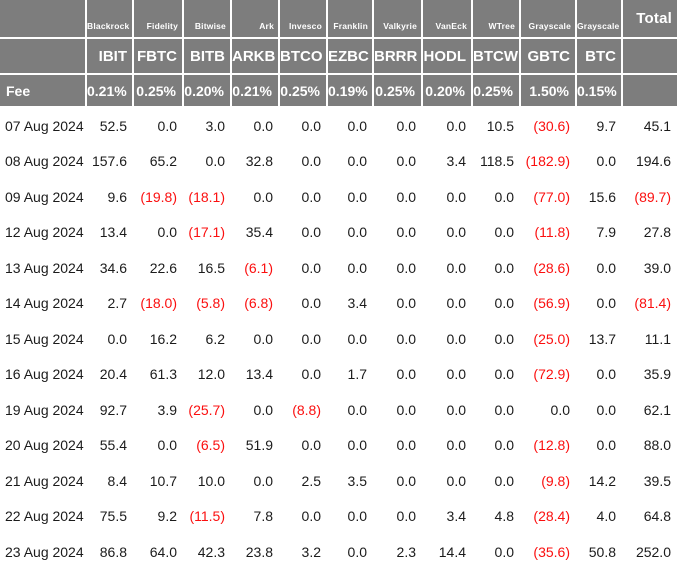 The image size is (677, 566). I want to click on issuer-header-cell: Fidelity, so click(158, 19).